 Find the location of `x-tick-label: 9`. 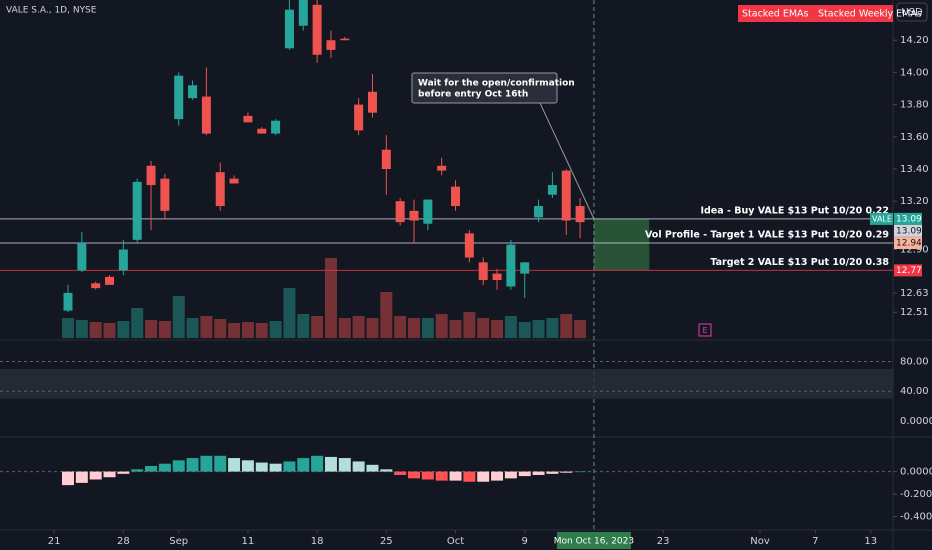

x-tick-label: 9 is located at coordinates (525, 541).